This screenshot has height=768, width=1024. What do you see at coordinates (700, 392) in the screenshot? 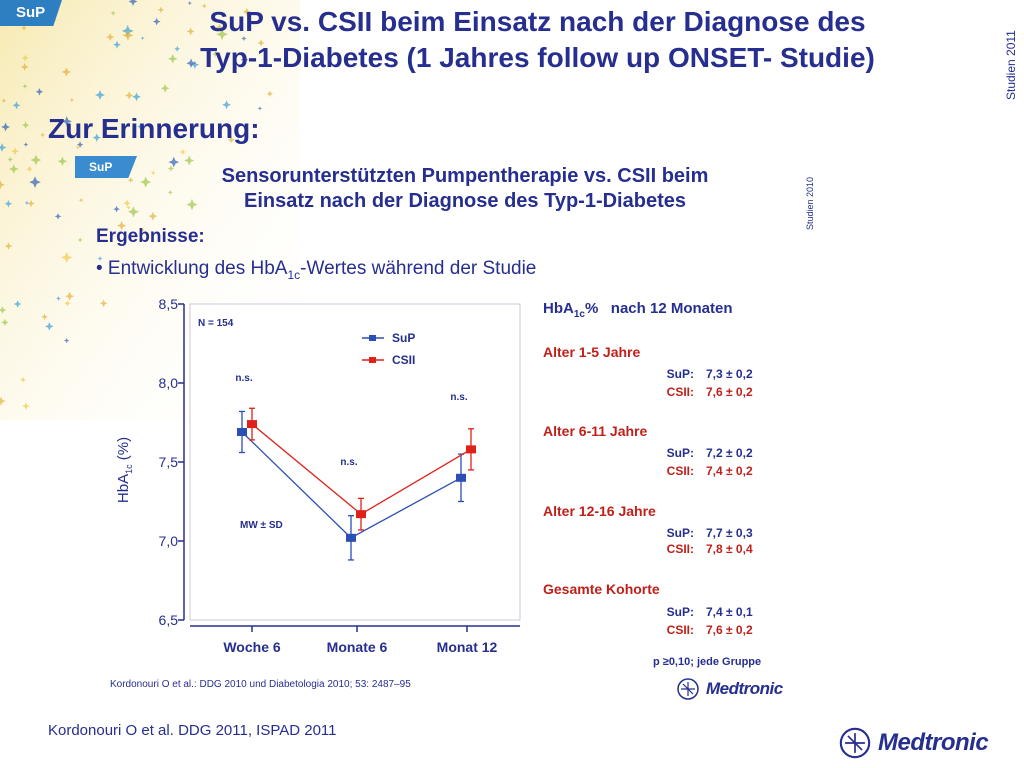
I see `group-row-csii: CSII: 7,6 ± 0,2` at bounding box center [700, 392].